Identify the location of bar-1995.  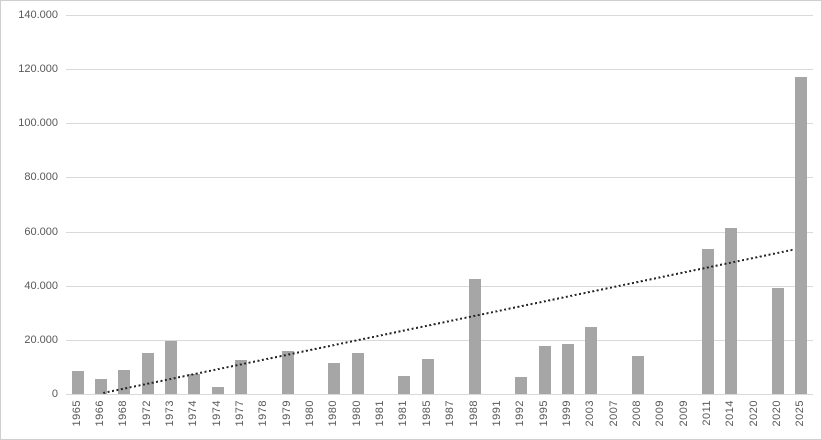
(544, 370).